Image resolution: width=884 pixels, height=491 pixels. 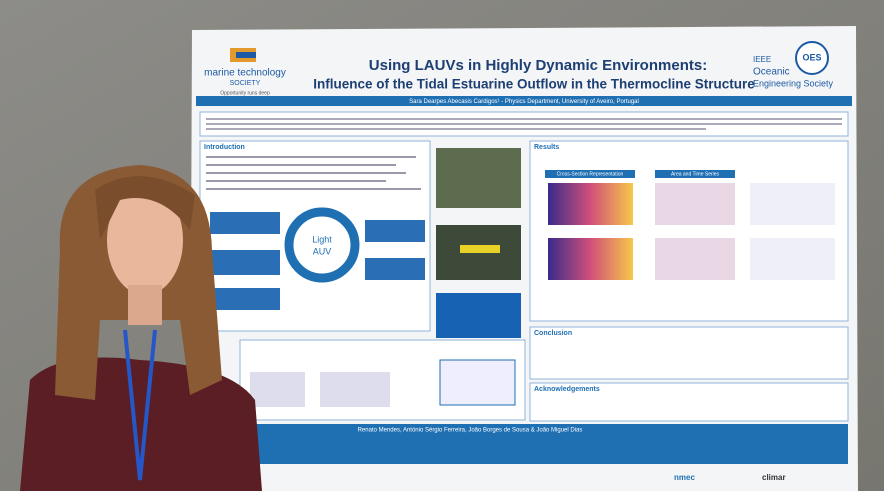 I want to click on logo-text: Engineering Society, so click(x=793, y=83).